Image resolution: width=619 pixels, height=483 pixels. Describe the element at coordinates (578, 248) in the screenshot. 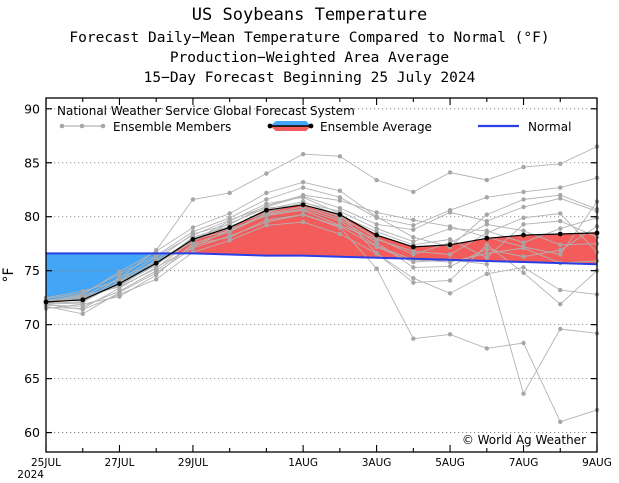

I see `warm-anomaly-fill` at that location.